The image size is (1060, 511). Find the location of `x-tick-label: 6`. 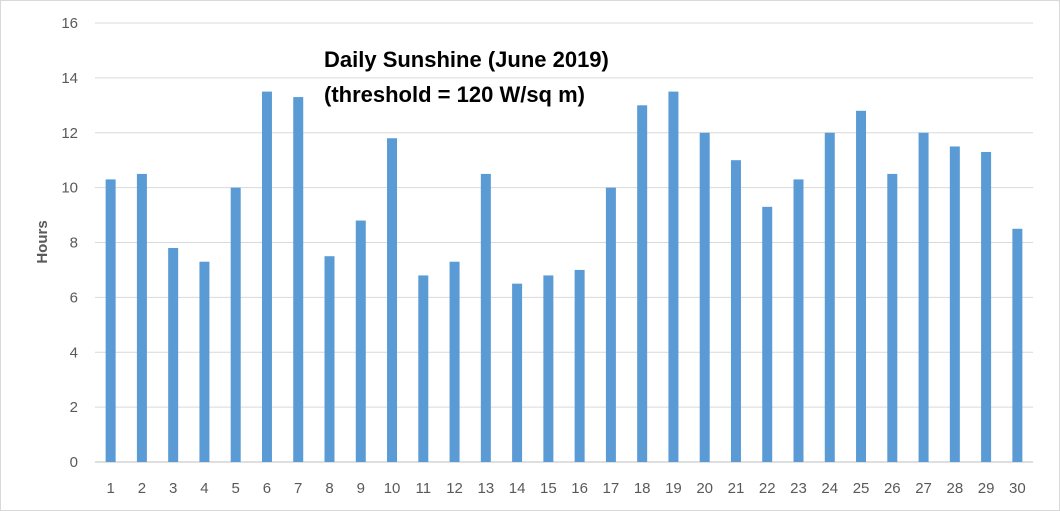

x-tick-label: 6 is located at coordinates (267, 488).